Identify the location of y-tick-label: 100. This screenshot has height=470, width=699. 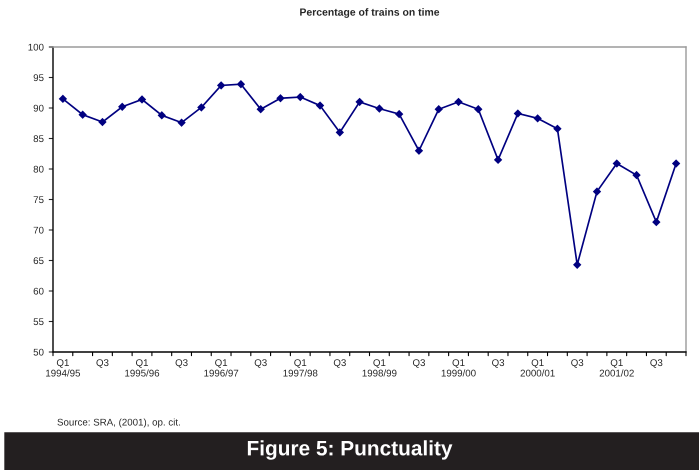
(36, 47).